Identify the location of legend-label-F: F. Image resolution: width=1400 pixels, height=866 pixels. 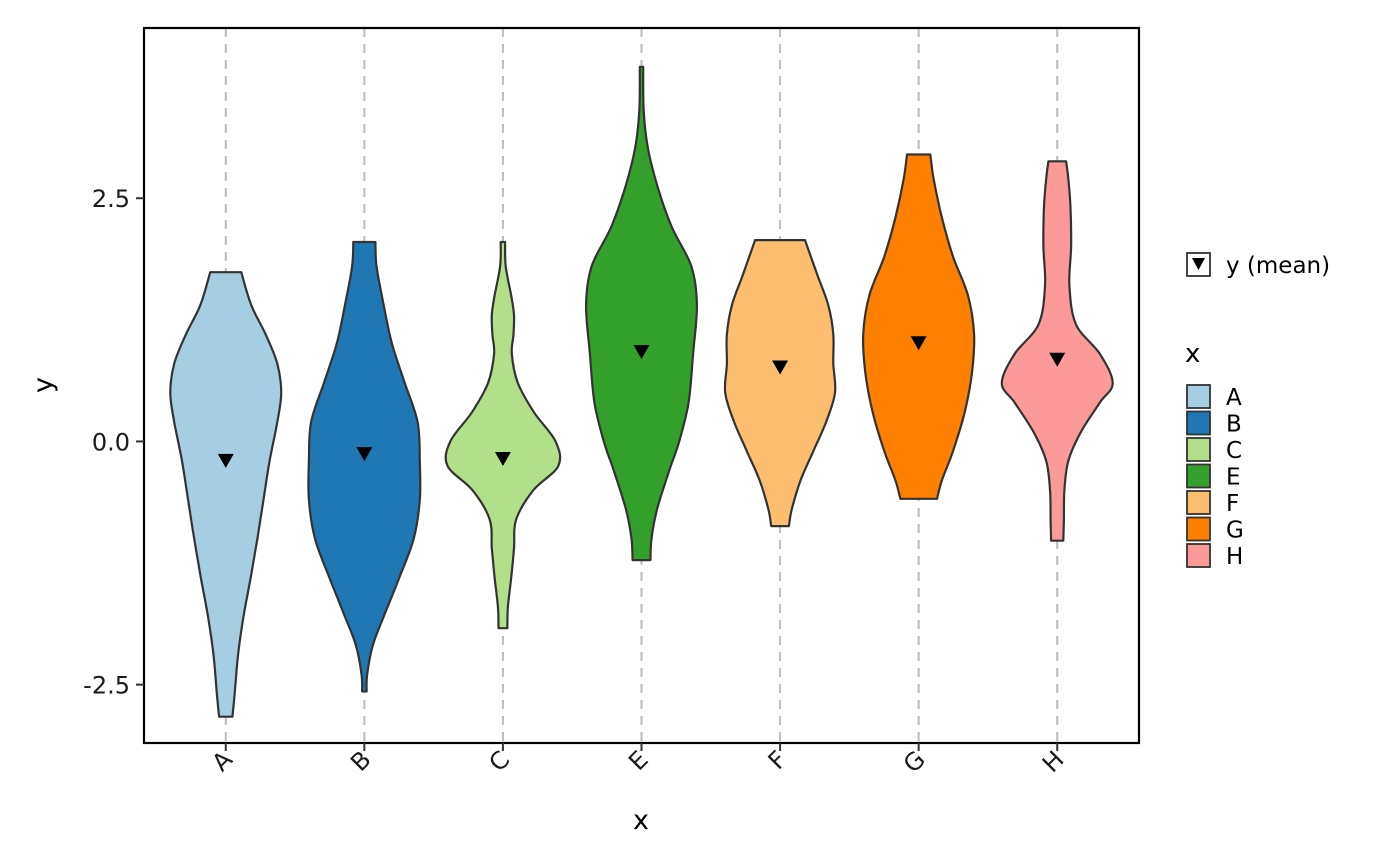
(1232, 504).